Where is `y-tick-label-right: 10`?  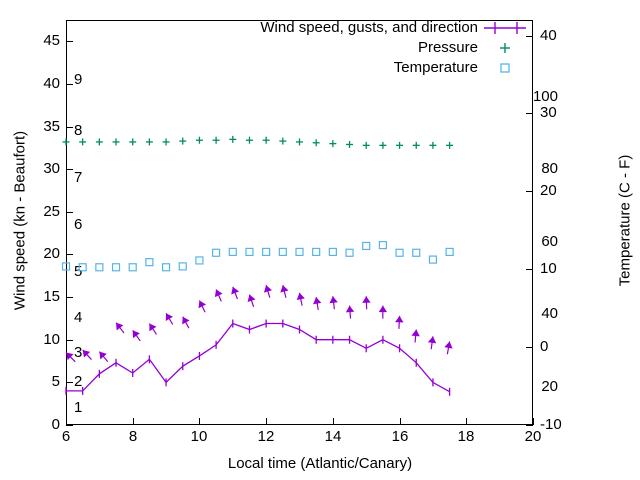
y-tick-label-right: 10 is located at coordinates (548, 268).